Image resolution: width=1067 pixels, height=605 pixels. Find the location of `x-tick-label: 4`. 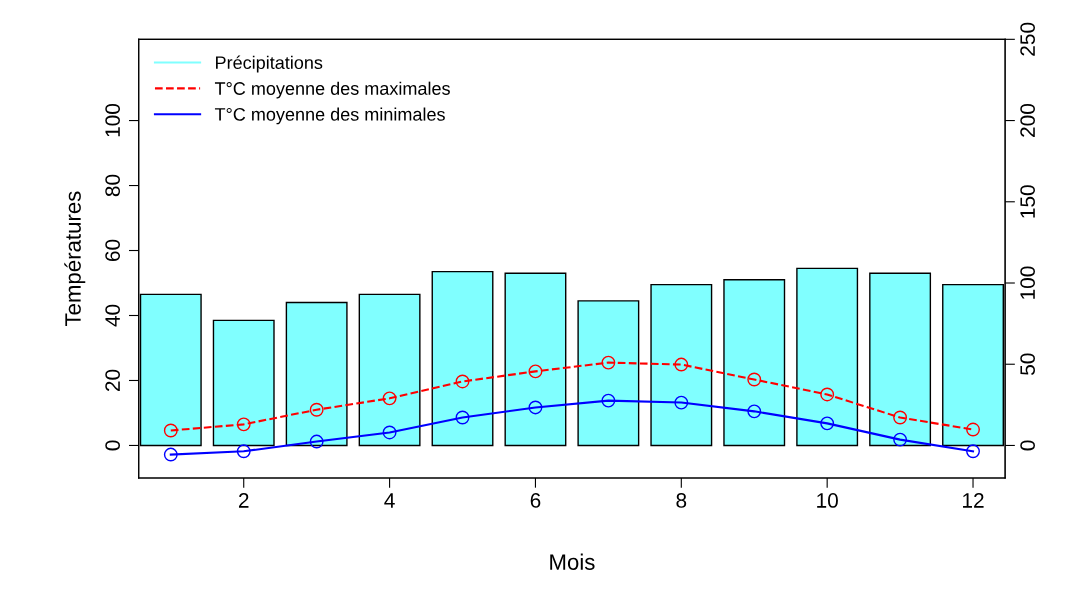

x-tick-label: 4 is located at coordinates (389, 500).